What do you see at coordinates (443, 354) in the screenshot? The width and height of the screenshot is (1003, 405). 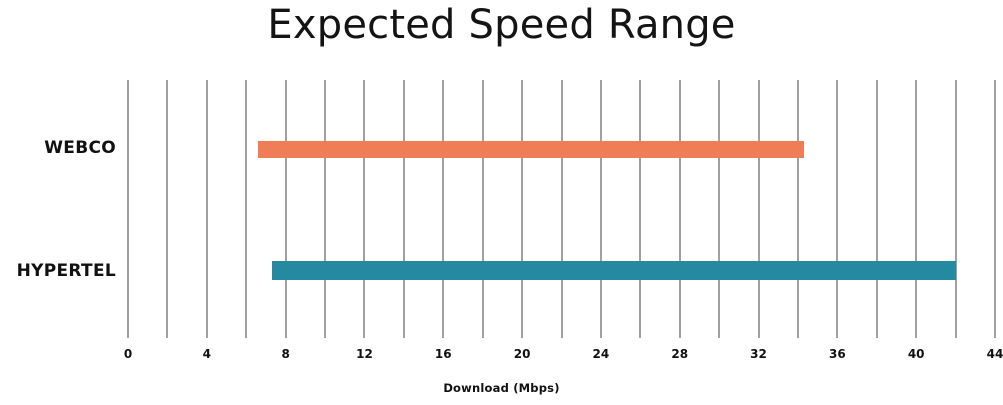 I see `x-tick-label-16: 16` at bounding box center [443, 354].